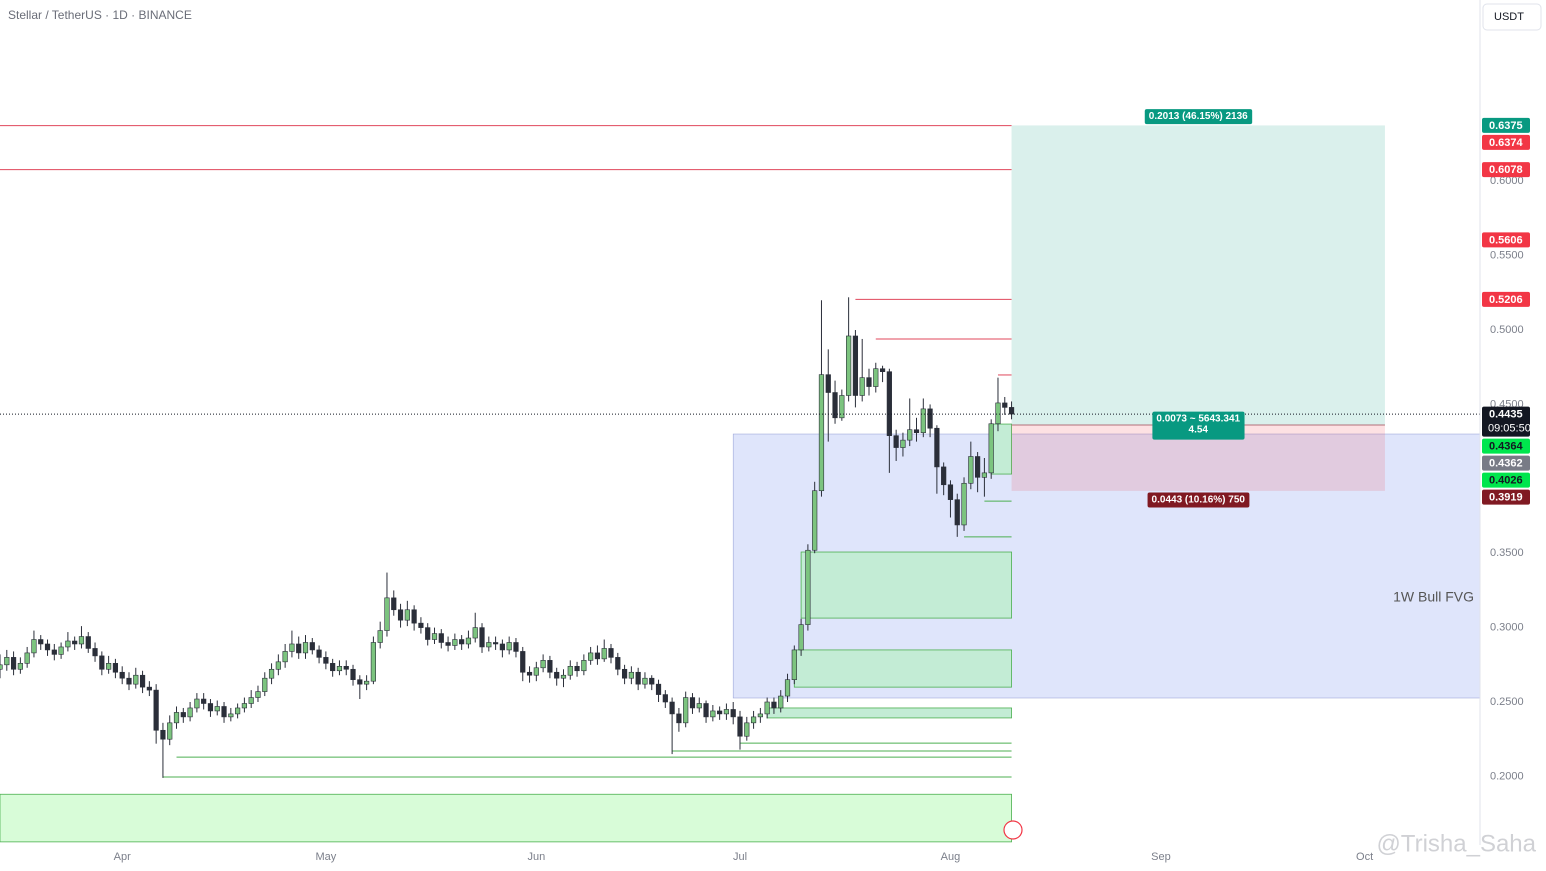  What do you see at coordinates (1198, 275) in the screenshot?
I see `target-area` at bounding box center [1198, 275].